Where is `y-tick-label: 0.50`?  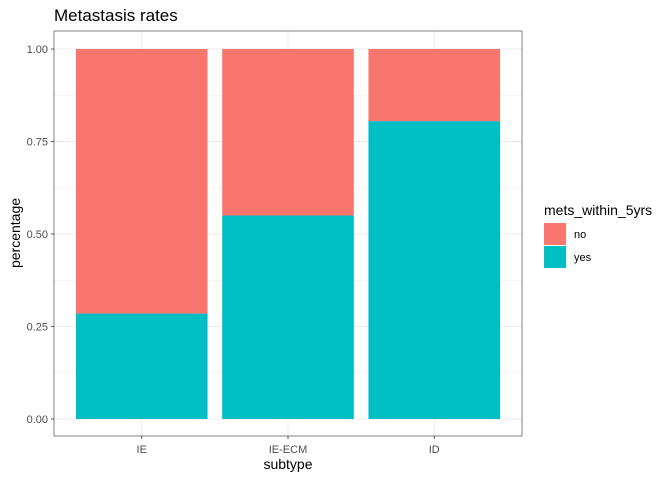
y-tick-label: 0.50 is located at coordinates (37, 235).